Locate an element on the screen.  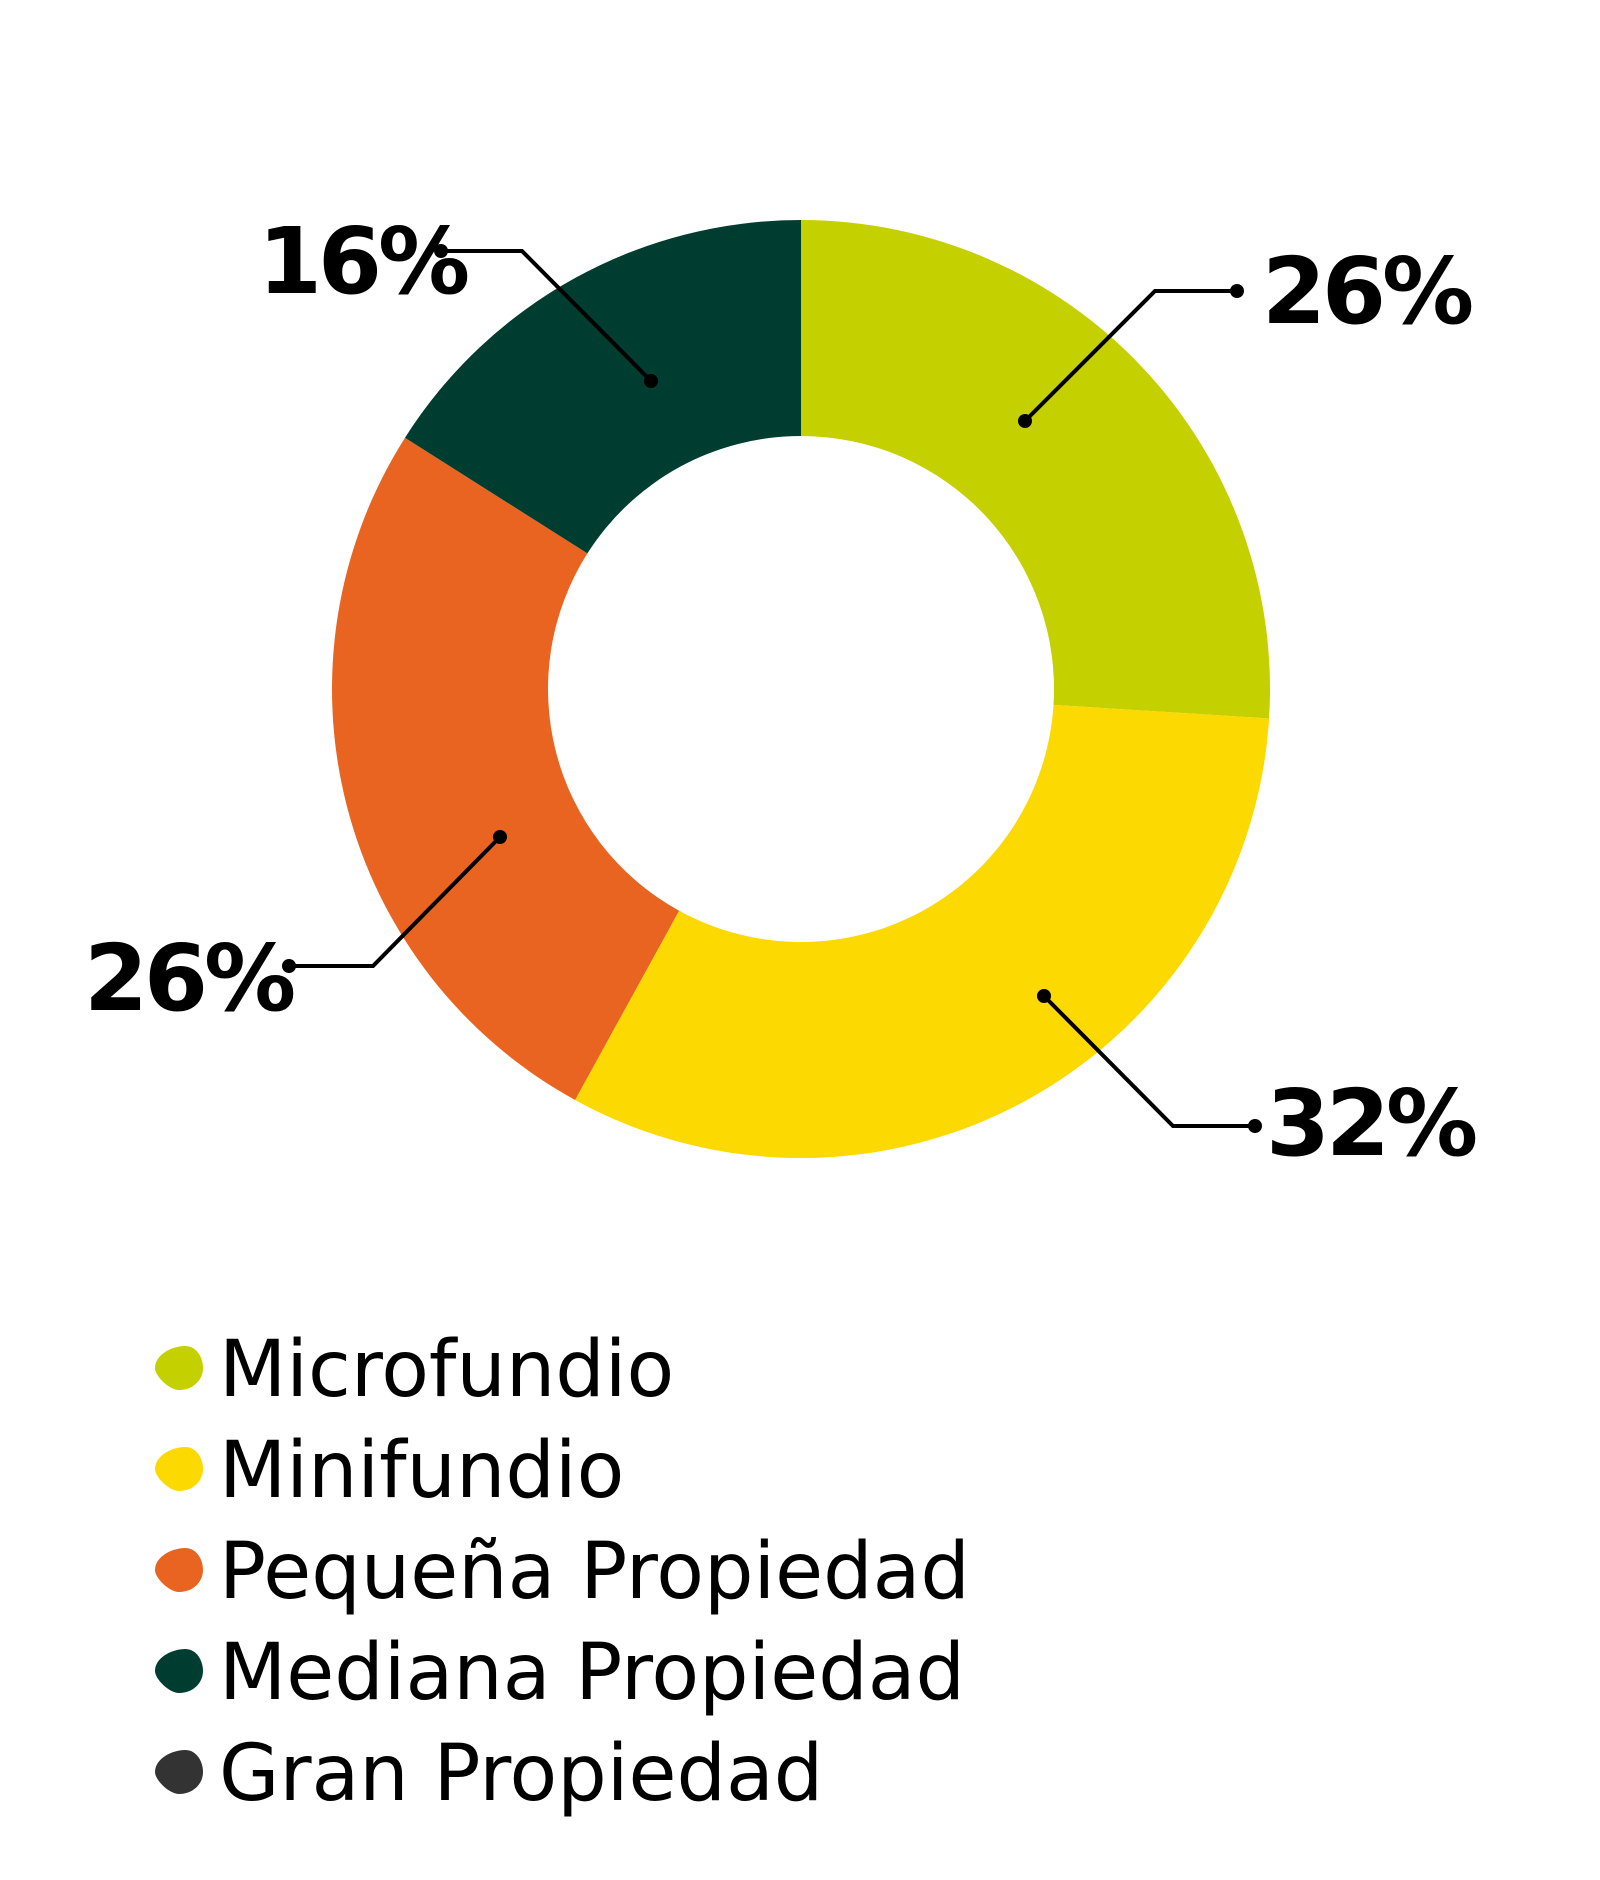
data-label-0: 26% is located at coordinates (1247, 333).